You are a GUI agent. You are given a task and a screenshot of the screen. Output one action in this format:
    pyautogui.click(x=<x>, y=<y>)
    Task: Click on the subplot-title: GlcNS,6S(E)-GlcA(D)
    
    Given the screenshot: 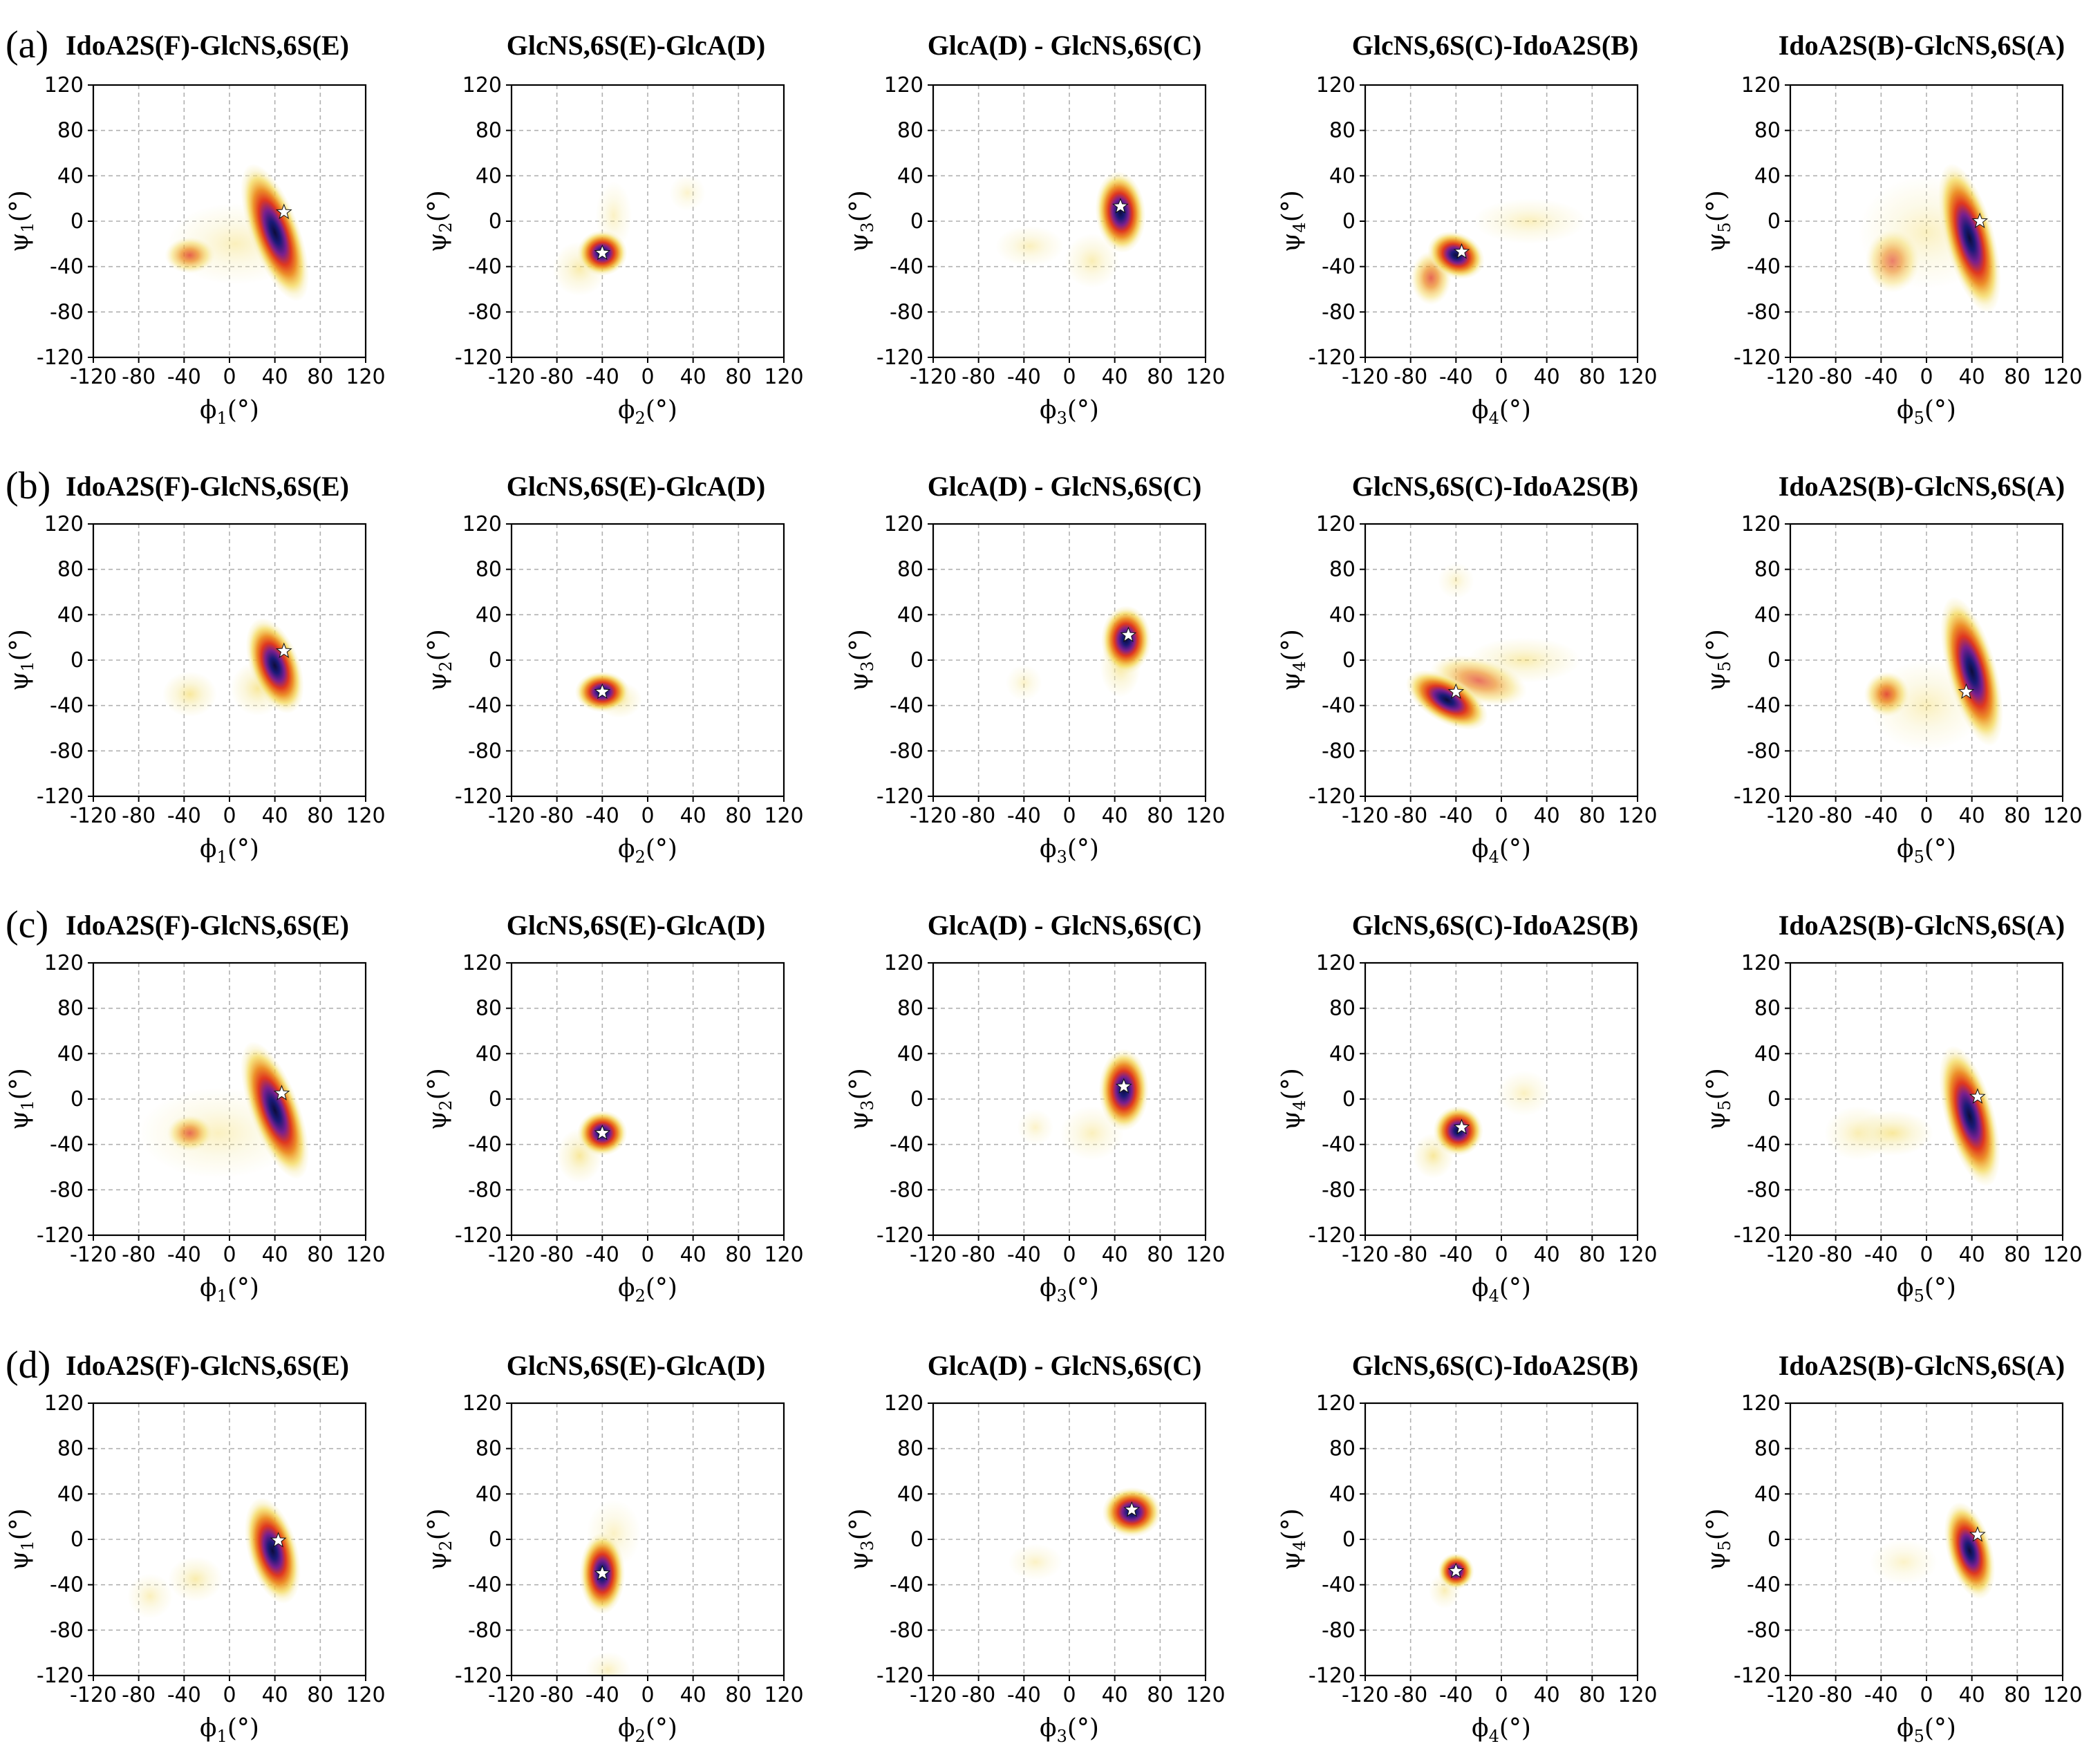 What is the action you would take?
    pyautogui.click(x=636, y=925)
    